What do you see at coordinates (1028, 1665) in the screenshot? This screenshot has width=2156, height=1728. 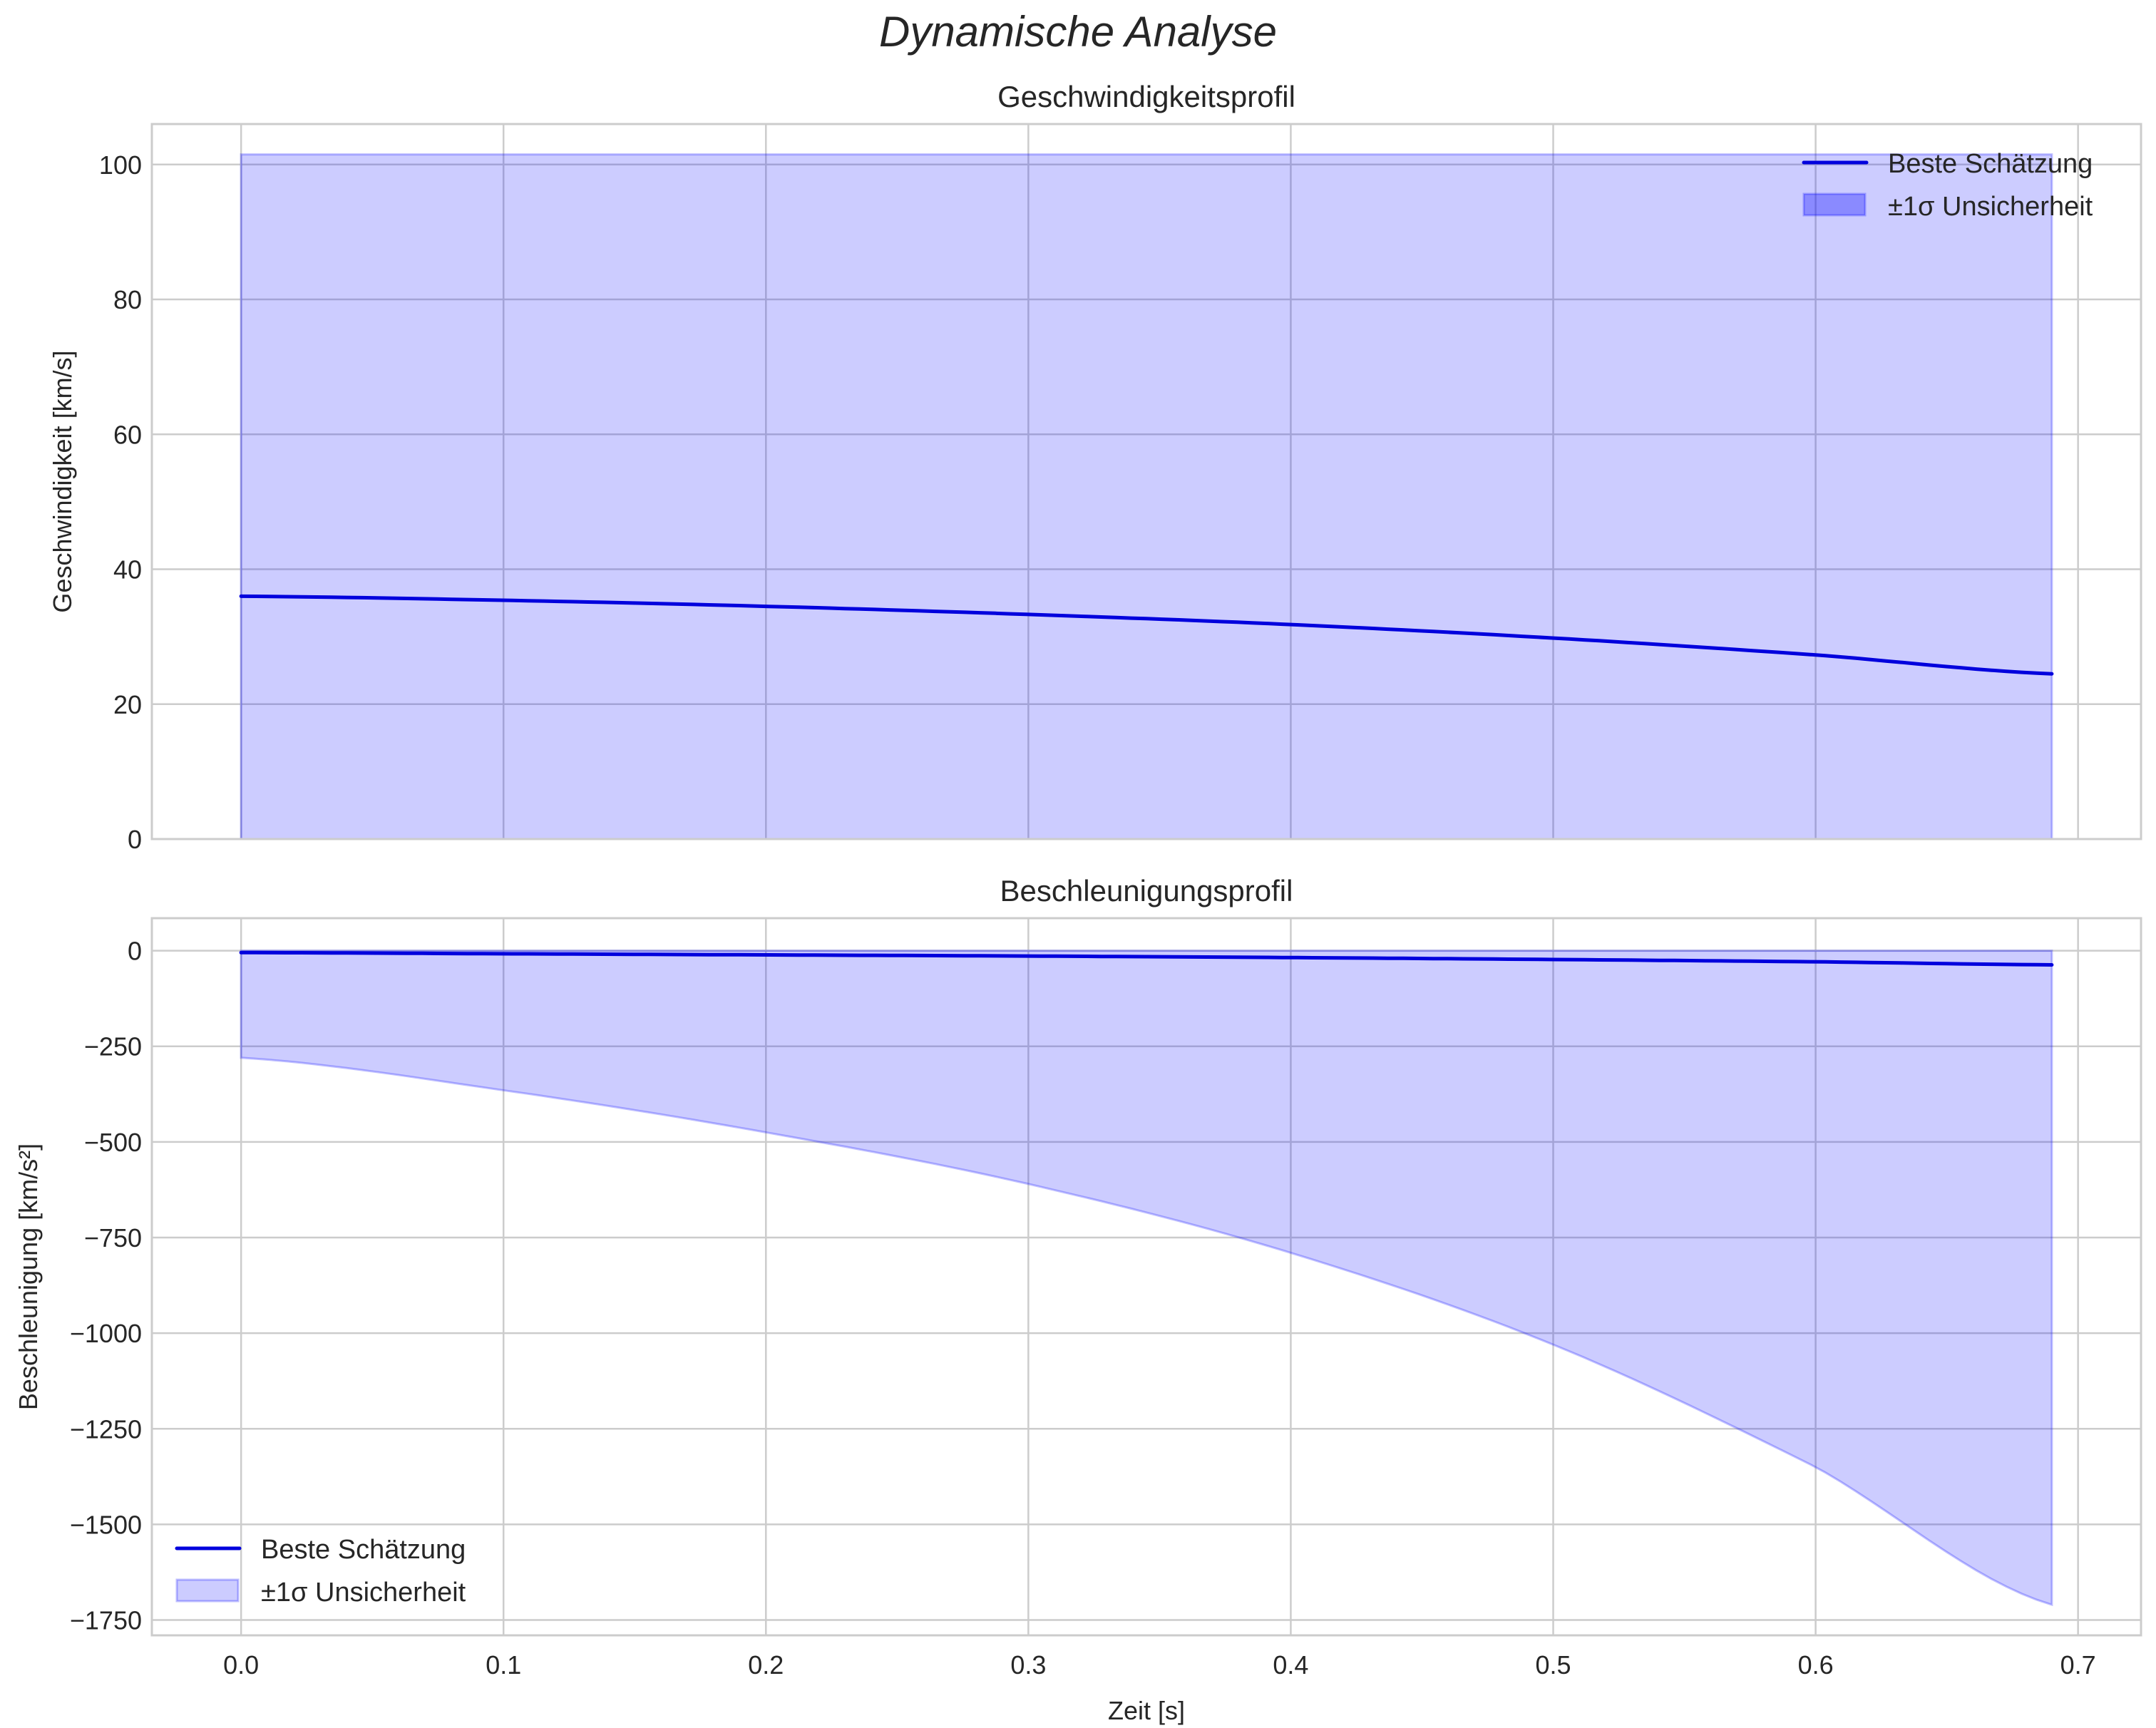 I see `x-tick-label: 0.3` at bounding box center [1028, 1665].